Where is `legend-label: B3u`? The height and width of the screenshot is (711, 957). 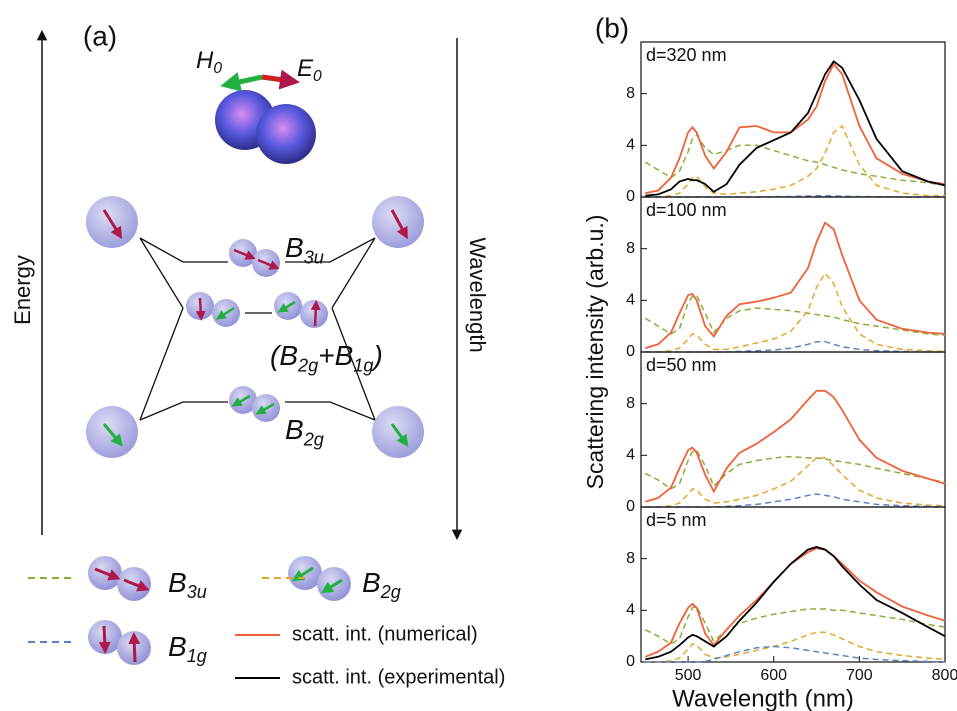 legend-label: B3u is located at coordinates (187, 584).